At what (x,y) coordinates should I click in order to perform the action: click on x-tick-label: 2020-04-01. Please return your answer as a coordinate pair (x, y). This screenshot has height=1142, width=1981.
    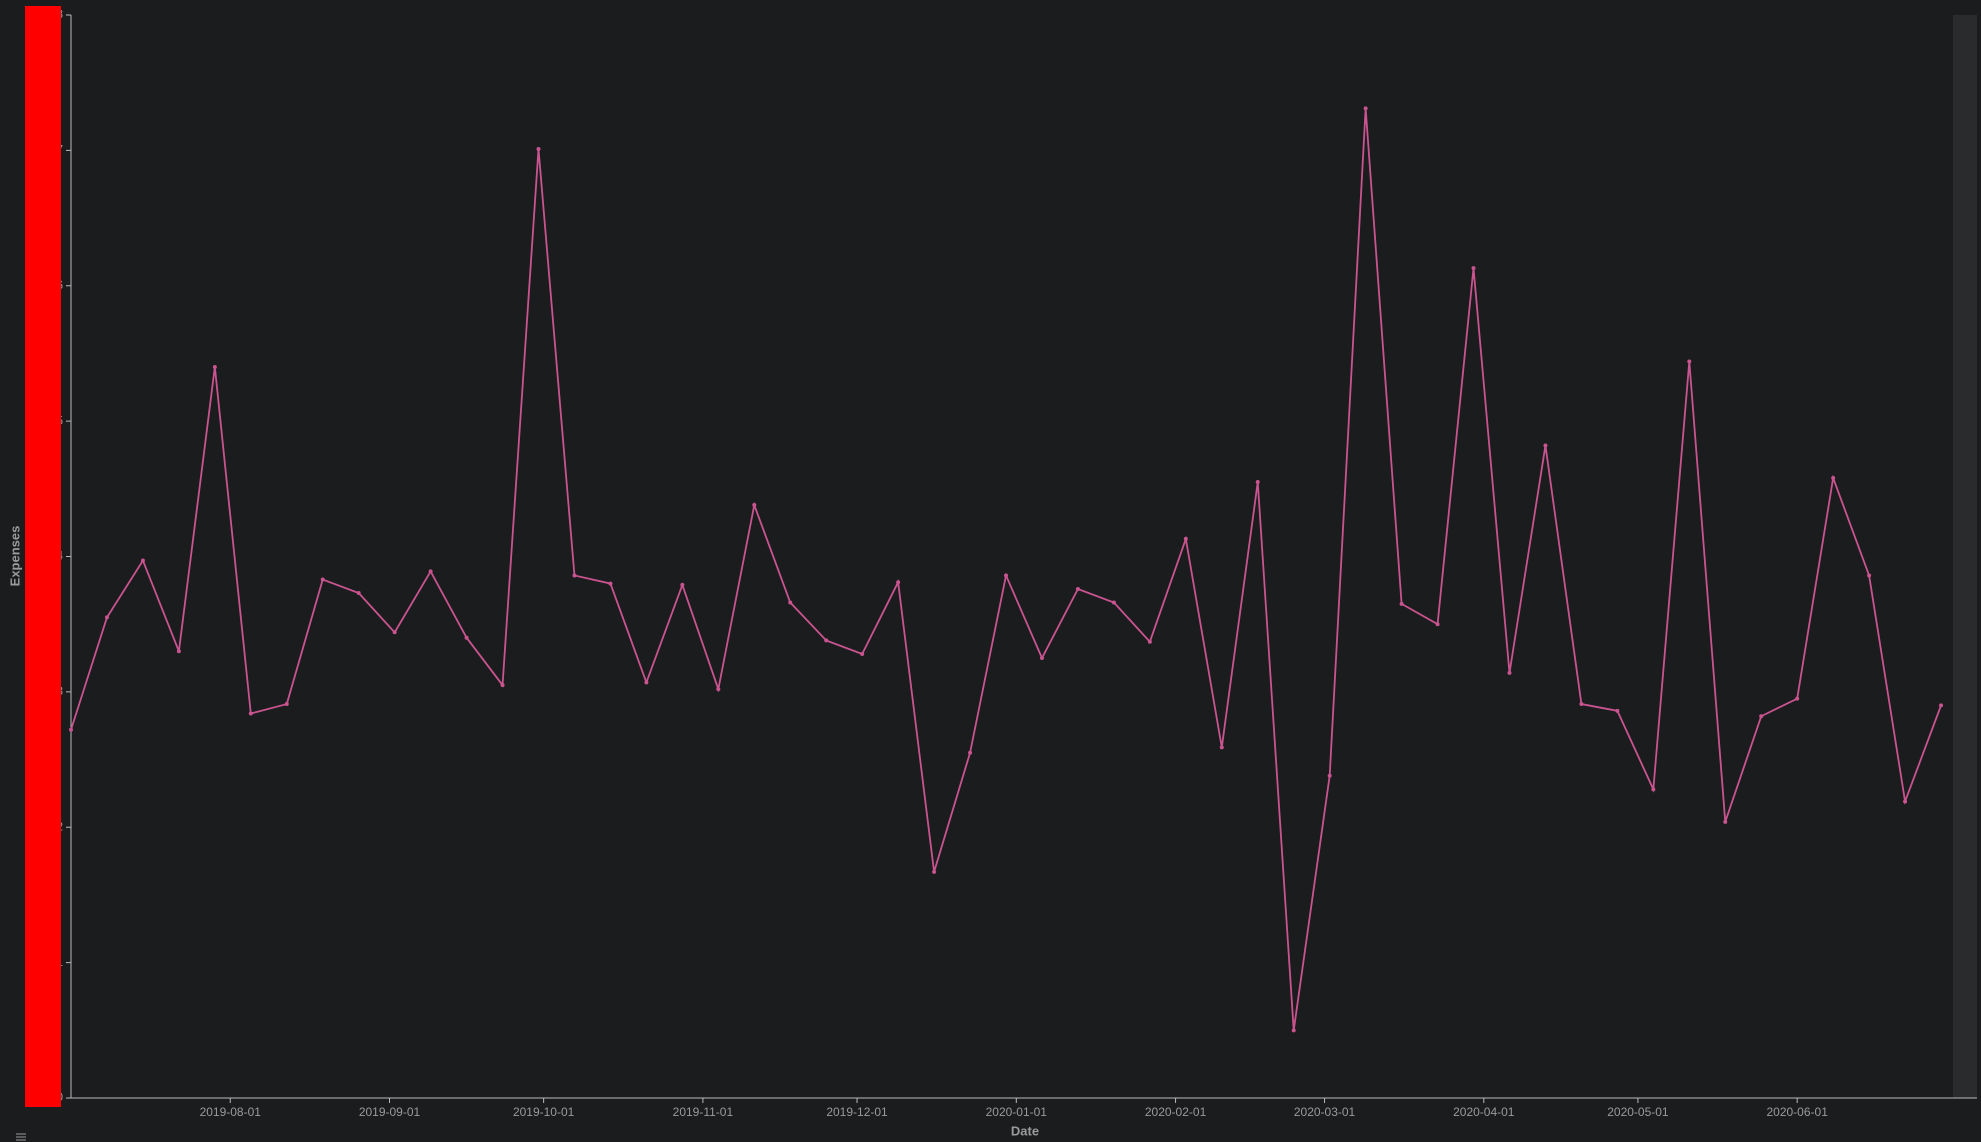
    Looking at the image, I should click on (1484, 1112).